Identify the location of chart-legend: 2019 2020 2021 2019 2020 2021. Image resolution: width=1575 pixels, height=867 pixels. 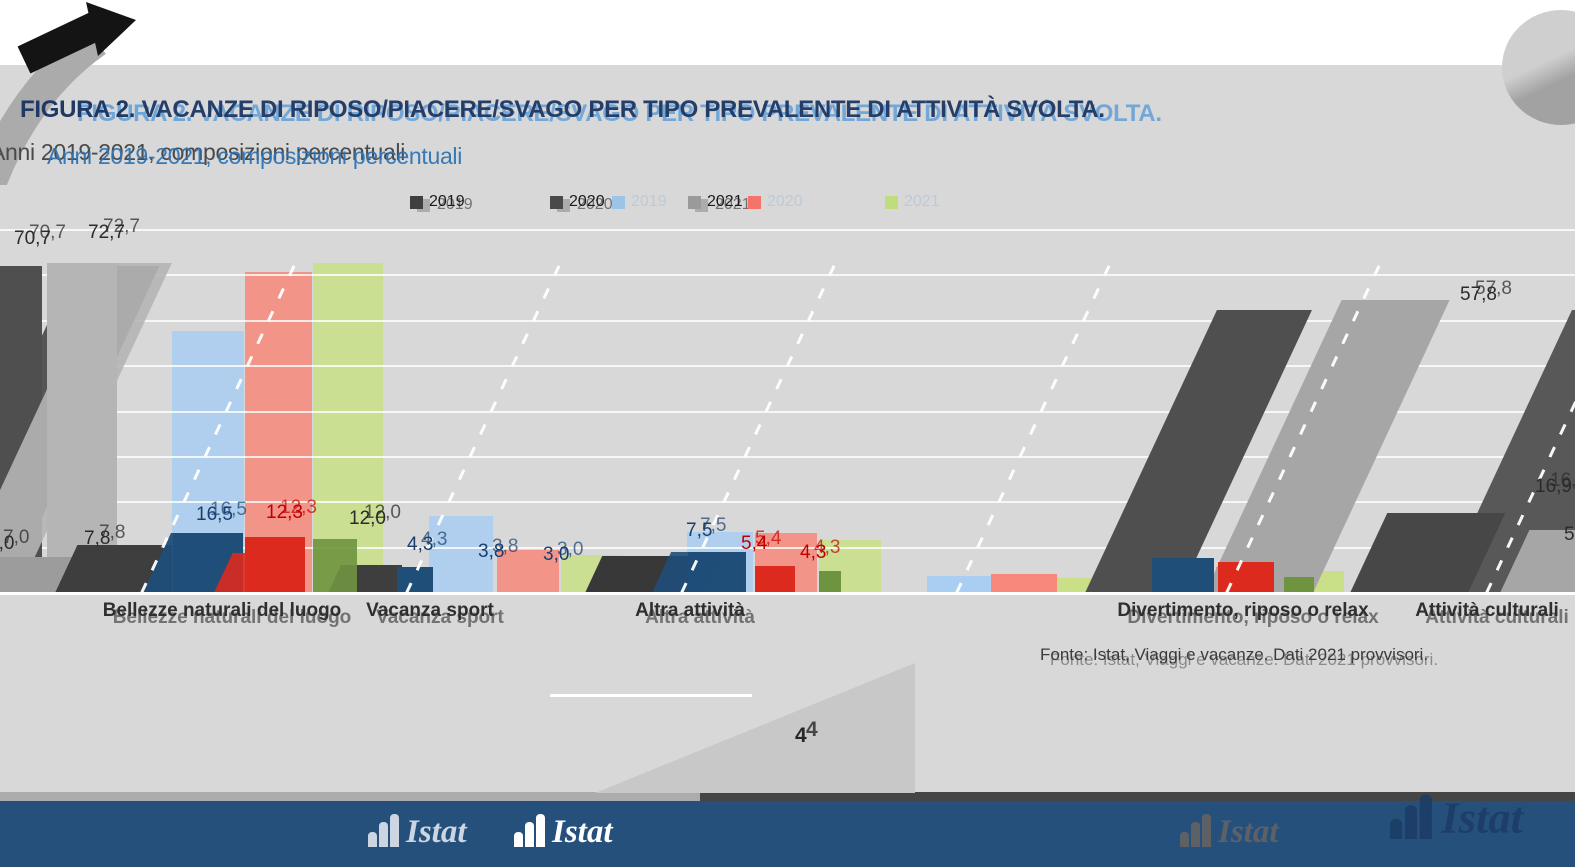
(787, 204).